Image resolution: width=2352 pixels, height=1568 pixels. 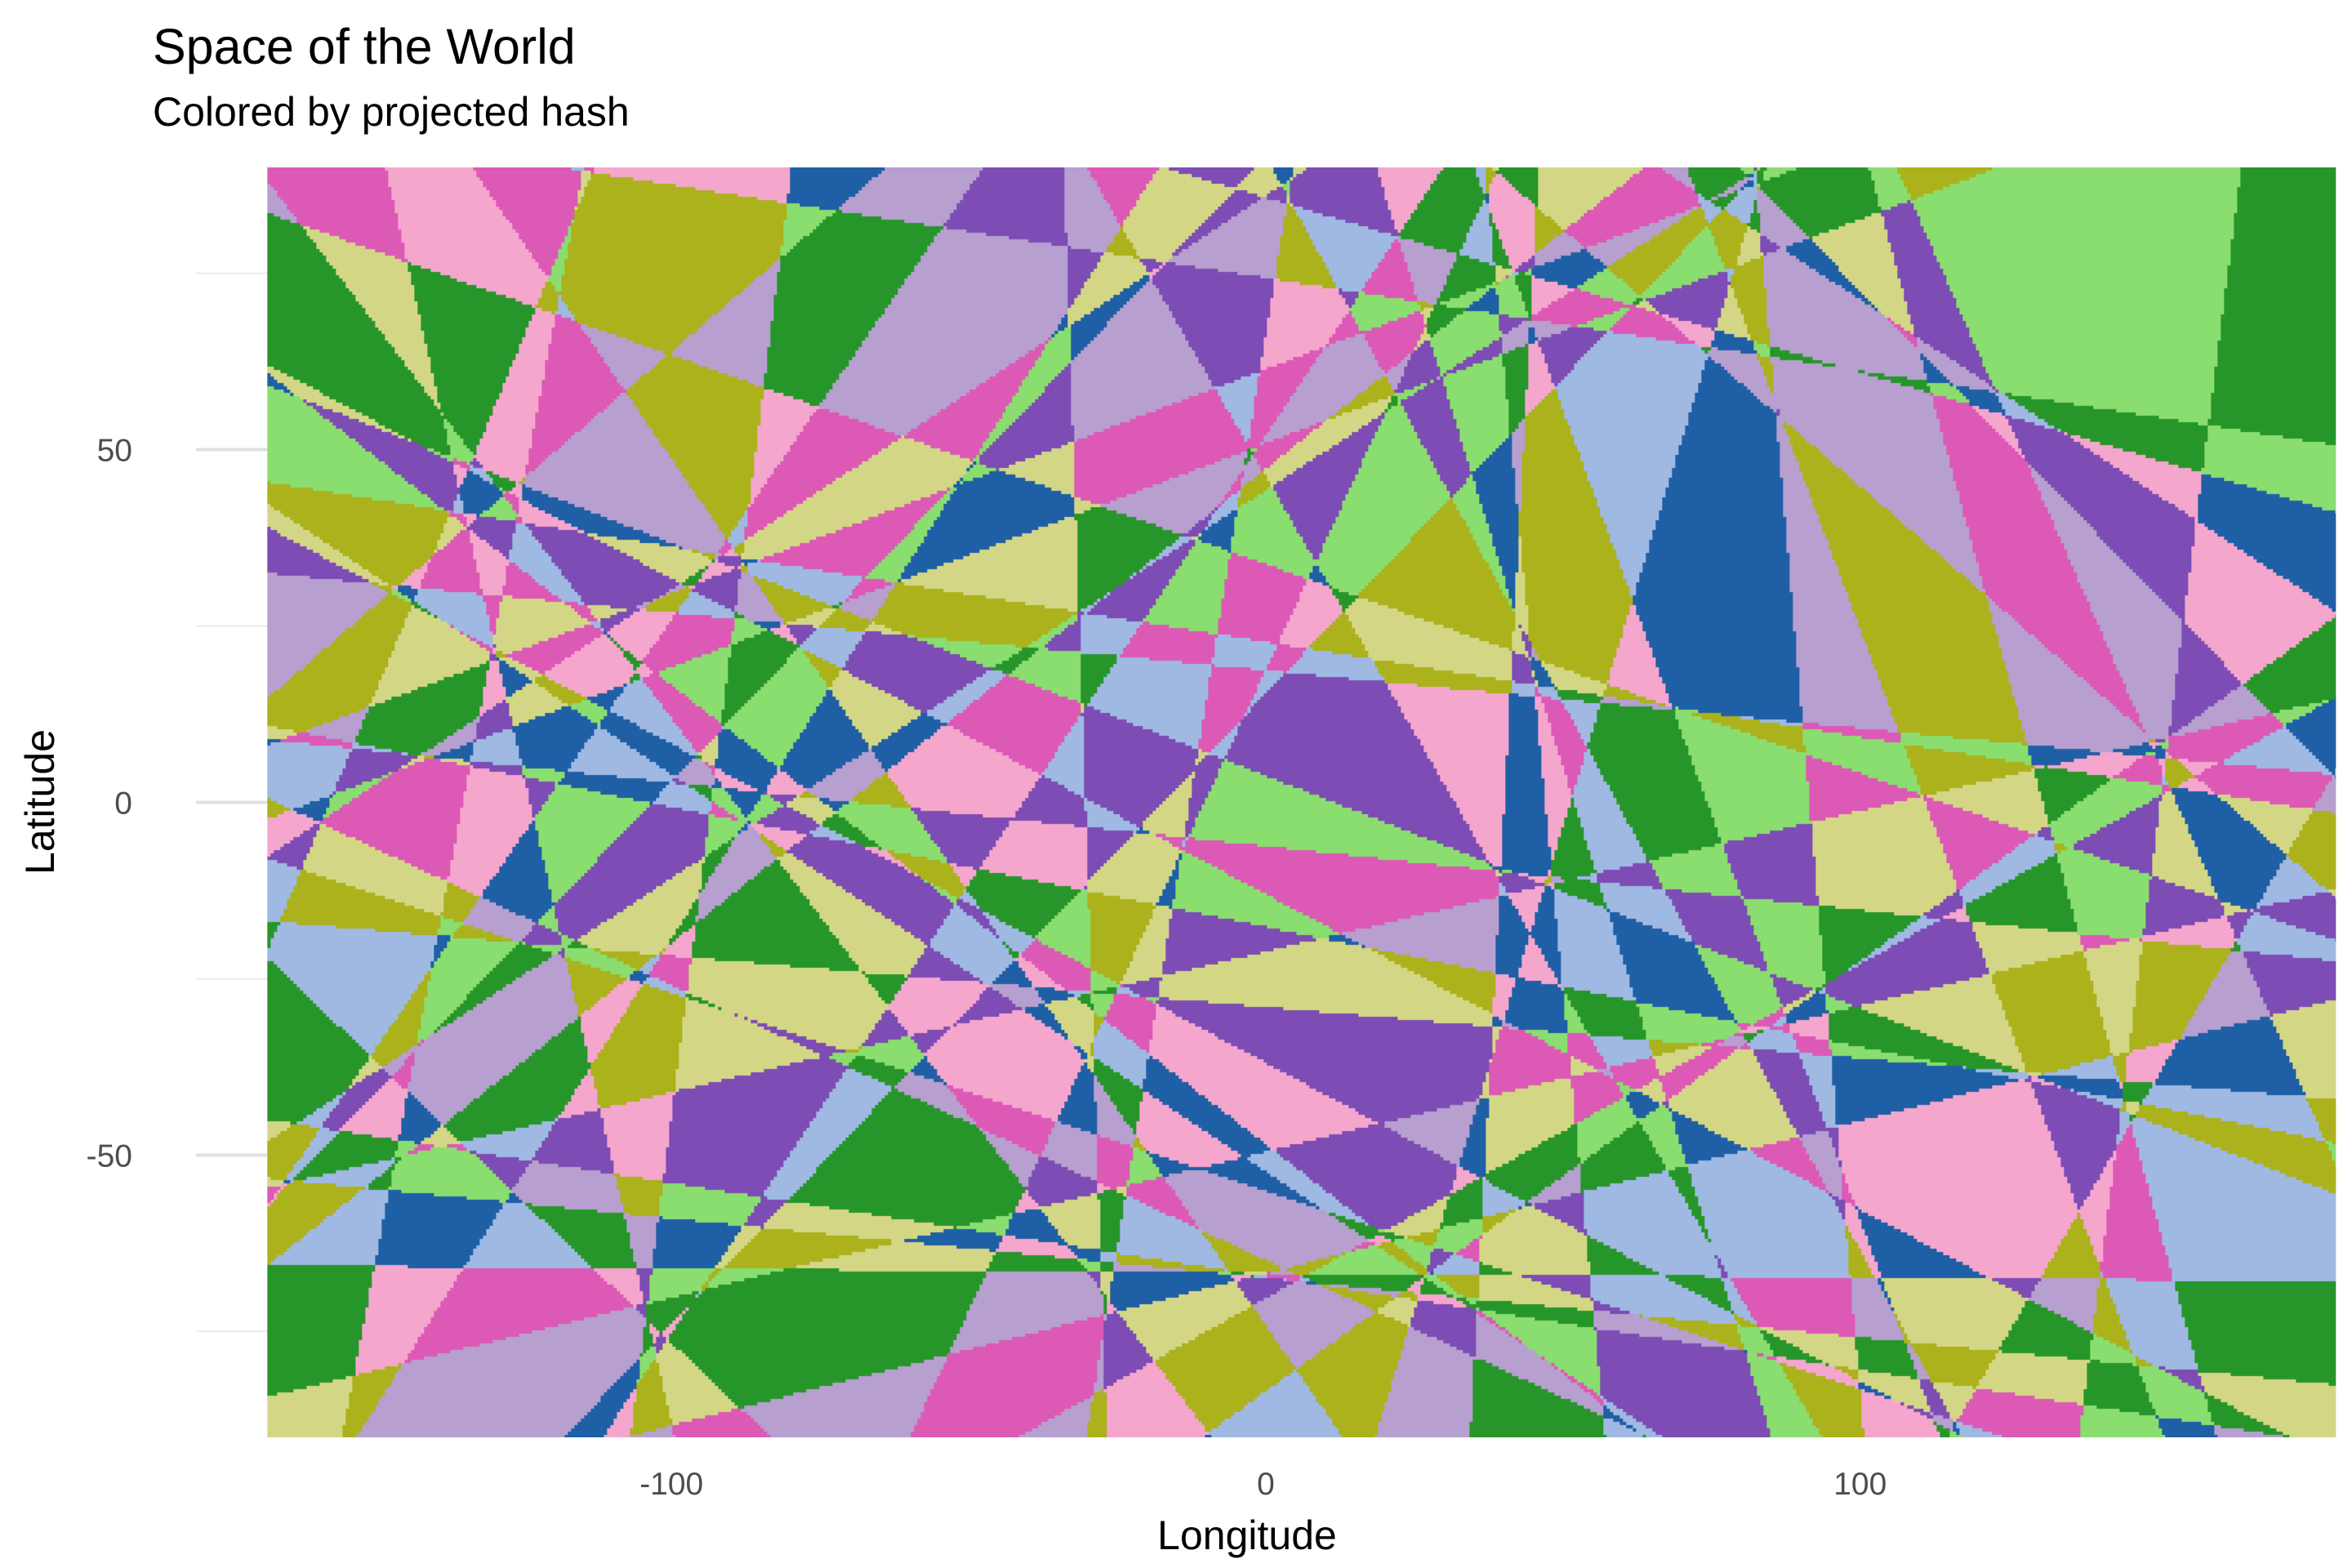 What do you see at coordinates (114, 451) in the screenshot?
I see `y-tick-label: 50` at bounding box center [114, 451].